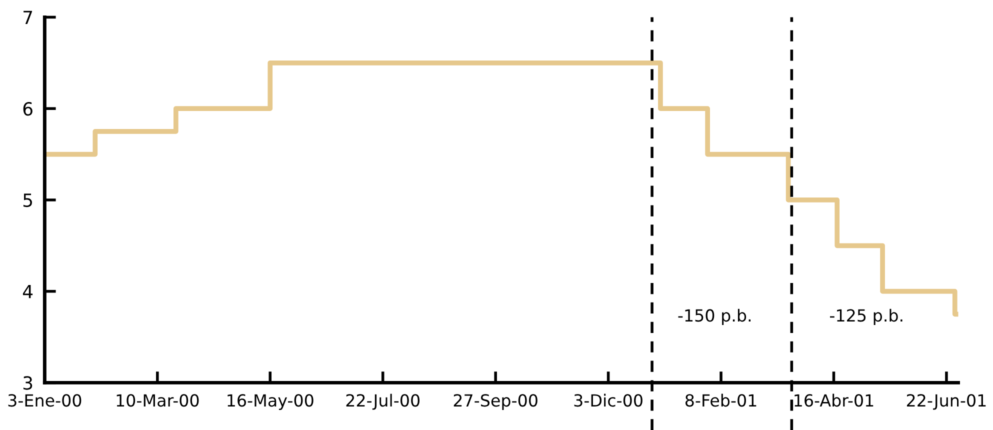  I want to click on x-tick-label: 16-Abr-01, so click(834, 400).